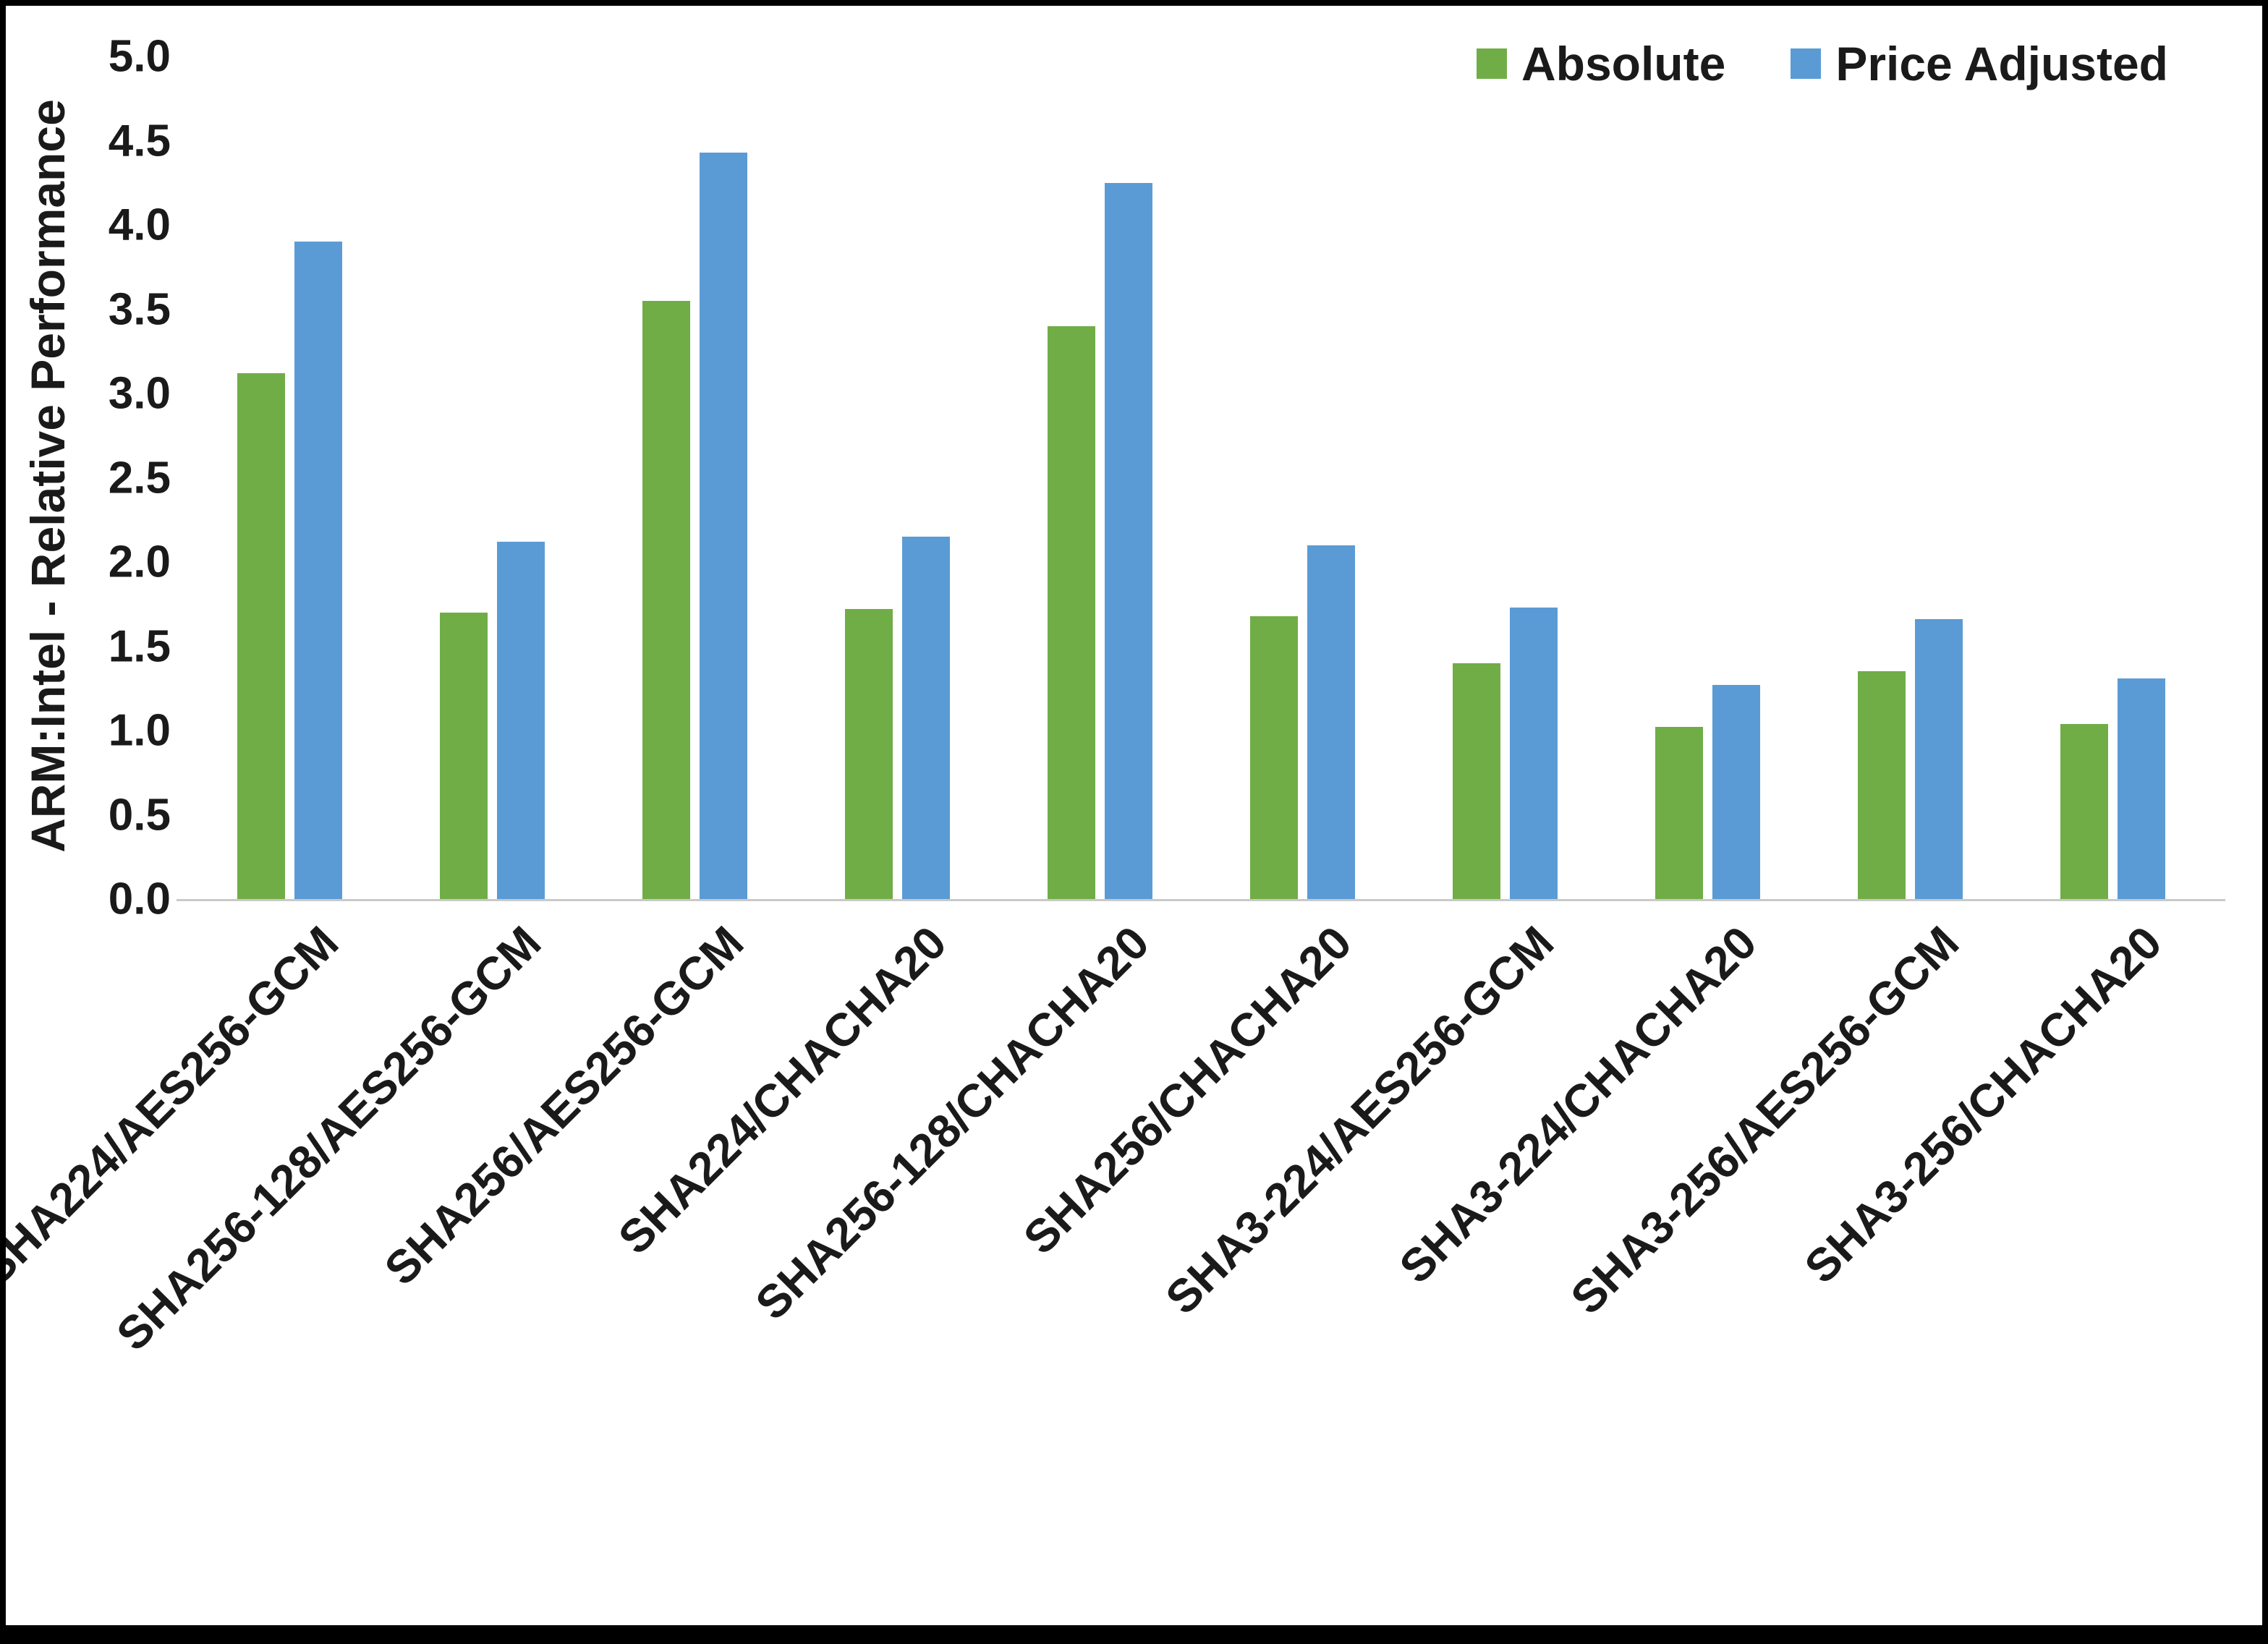  Describe the element at coordinates (139, 393) in the screenshot. I see `y-tick-label: 3.0` at that location.